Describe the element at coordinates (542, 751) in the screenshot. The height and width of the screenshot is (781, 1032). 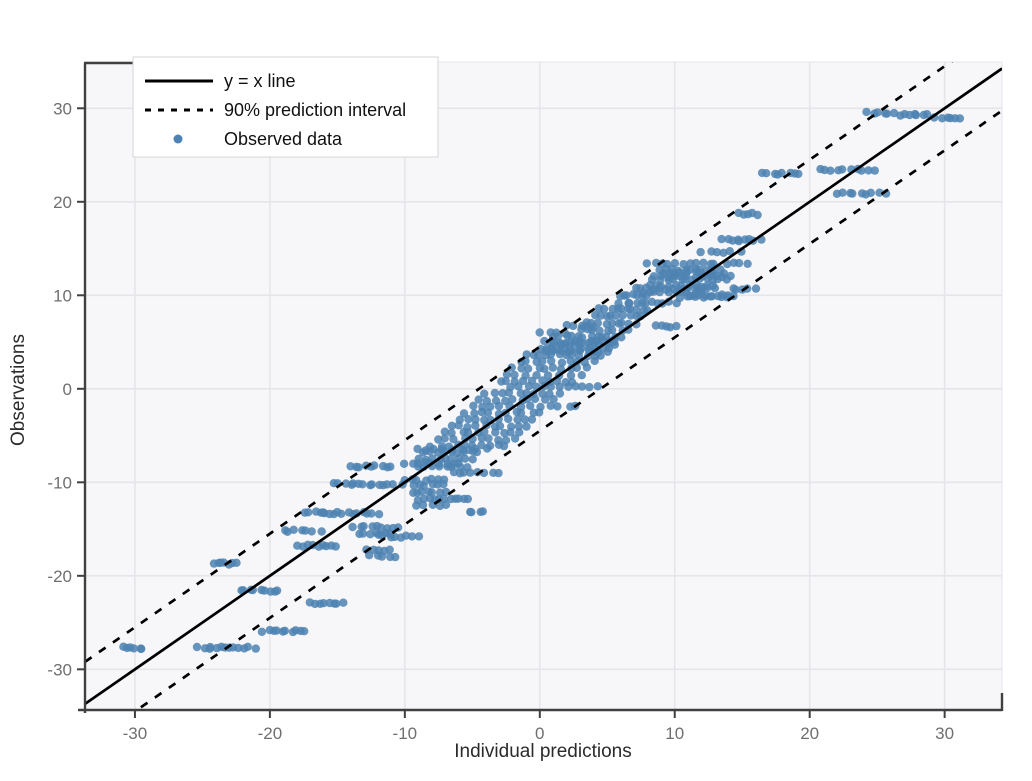
I see `x-axis-title: Individual predictions` at that location.